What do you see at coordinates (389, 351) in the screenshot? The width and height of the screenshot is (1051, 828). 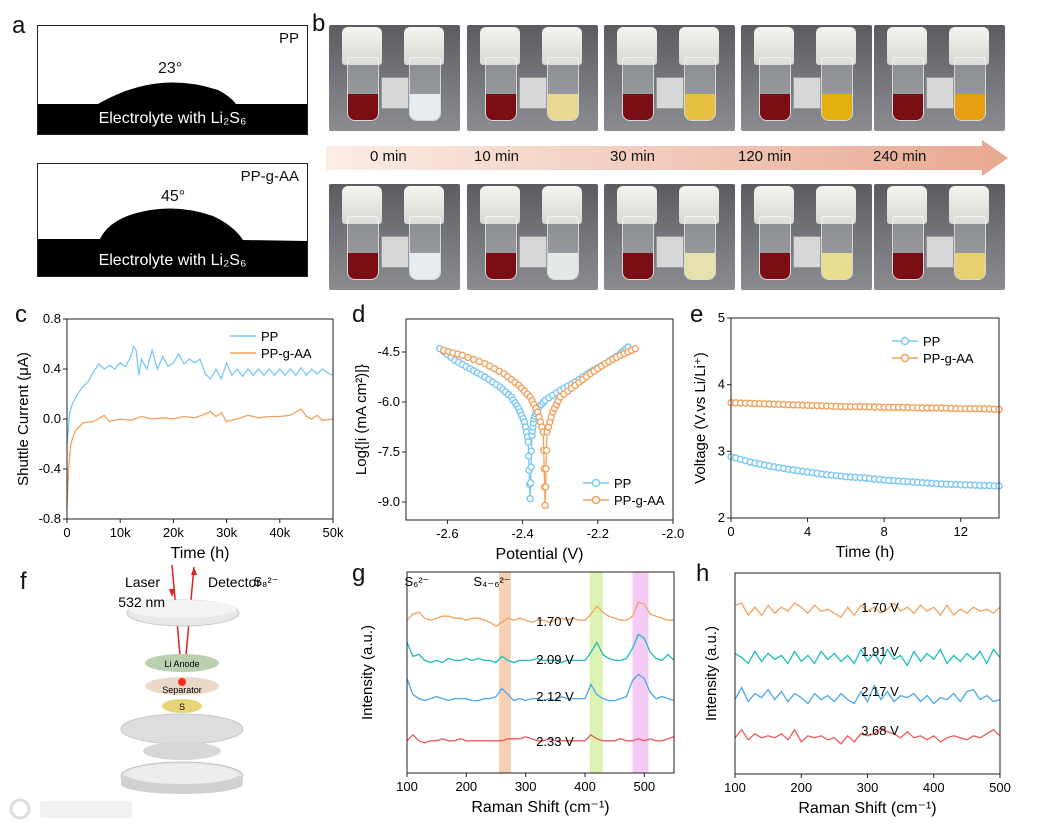 I see `y-tick-label: -4.5` at bounding box center [389, 351].